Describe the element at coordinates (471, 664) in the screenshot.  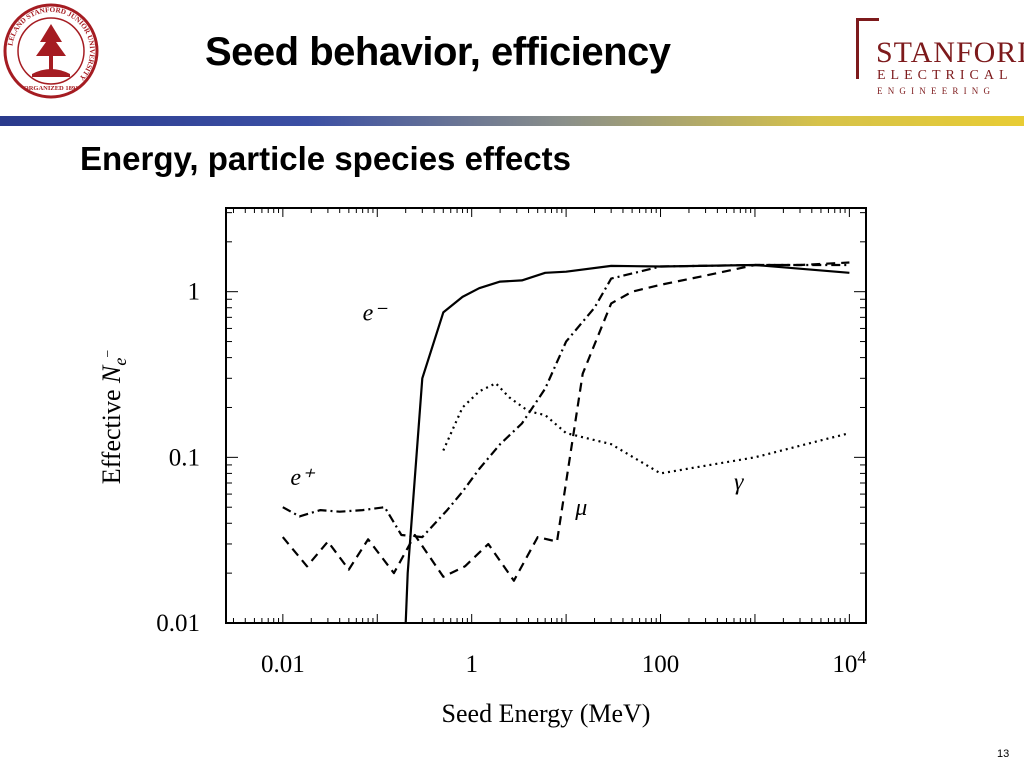
I see `x-tick-label: 1` at that location.